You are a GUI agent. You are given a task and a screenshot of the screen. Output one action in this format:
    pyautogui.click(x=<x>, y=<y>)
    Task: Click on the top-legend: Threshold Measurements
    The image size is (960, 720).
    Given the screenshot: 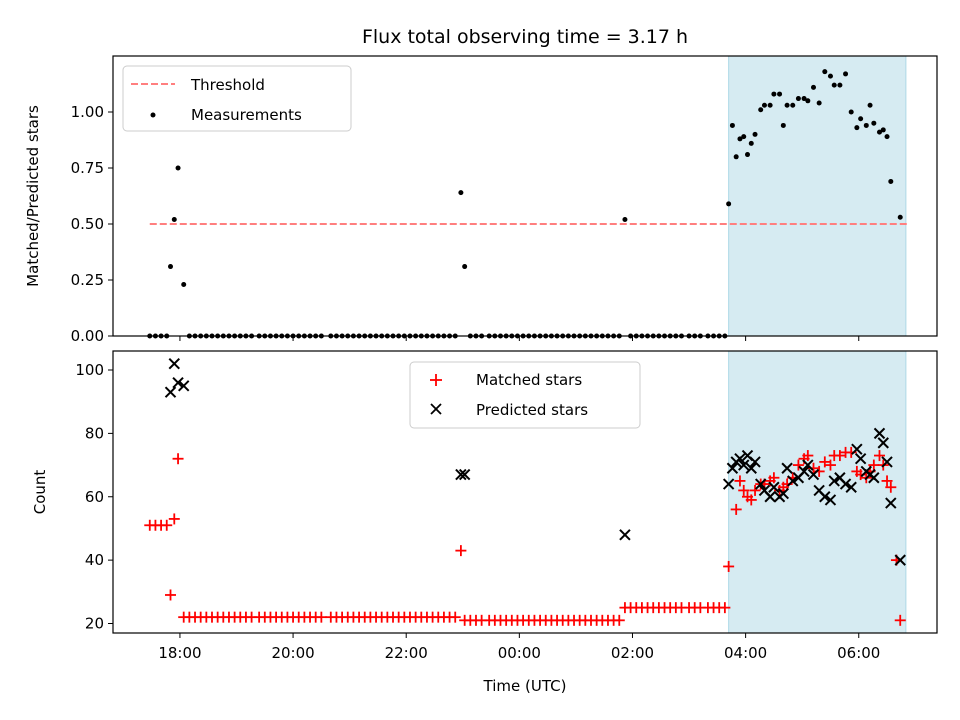 What is the action you would take?
    pyautogui.click(x=237, y=98)
    